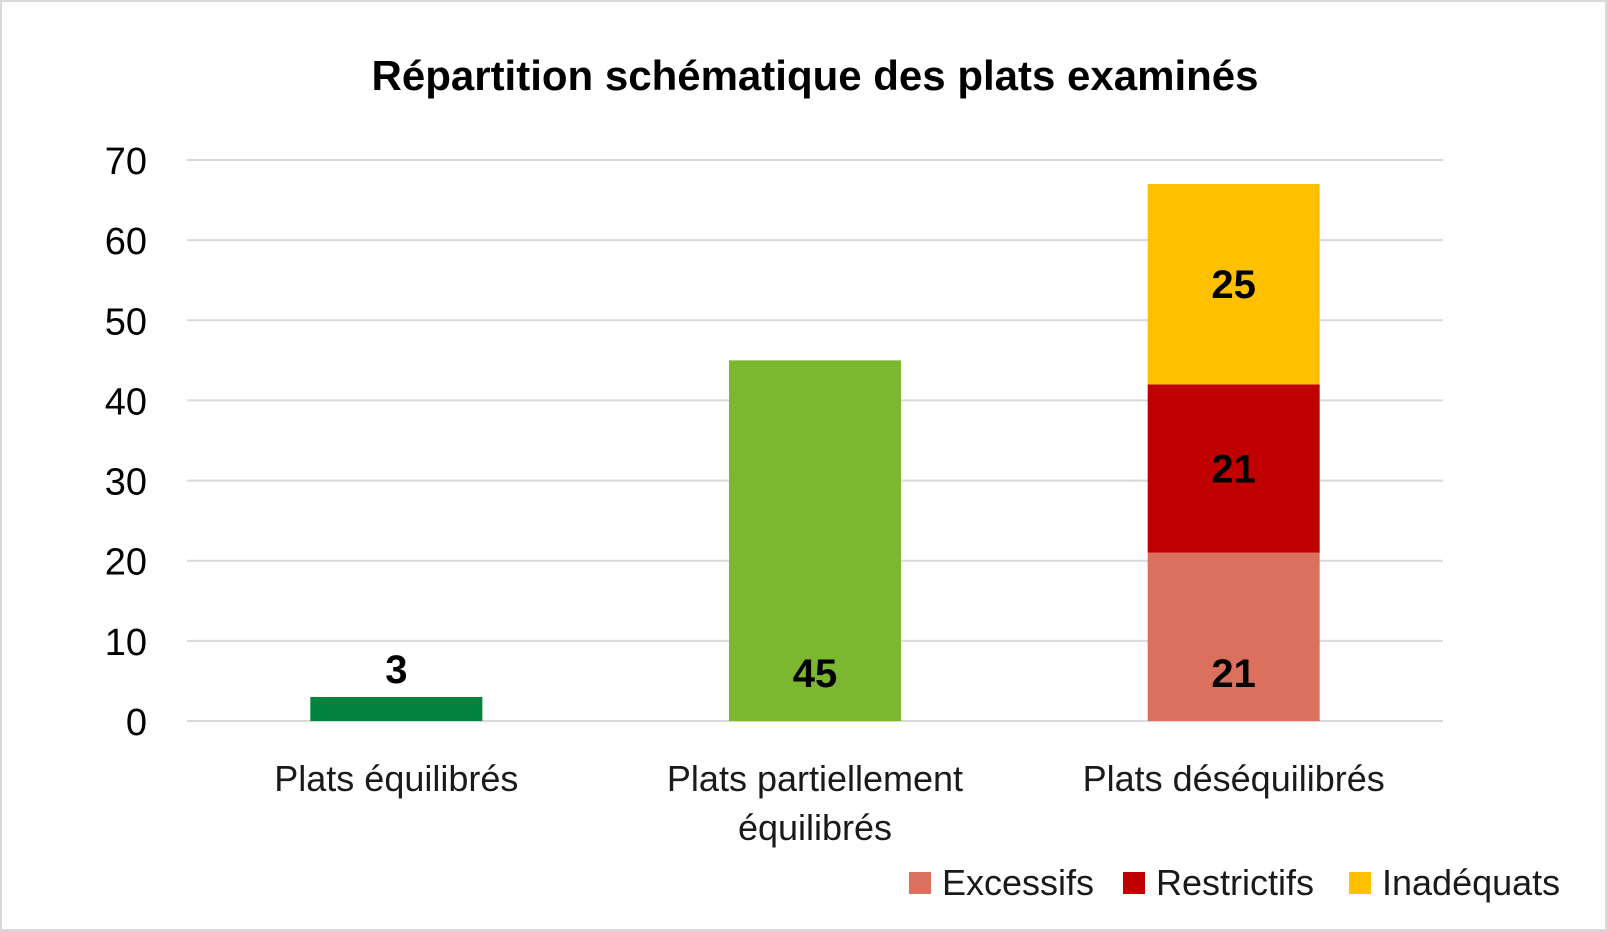 The width and height of the screenshot is (1607, 931). I want to click on y-axis-ticks: 0 10 20 30 40 50 60 70, so click(126, 442).